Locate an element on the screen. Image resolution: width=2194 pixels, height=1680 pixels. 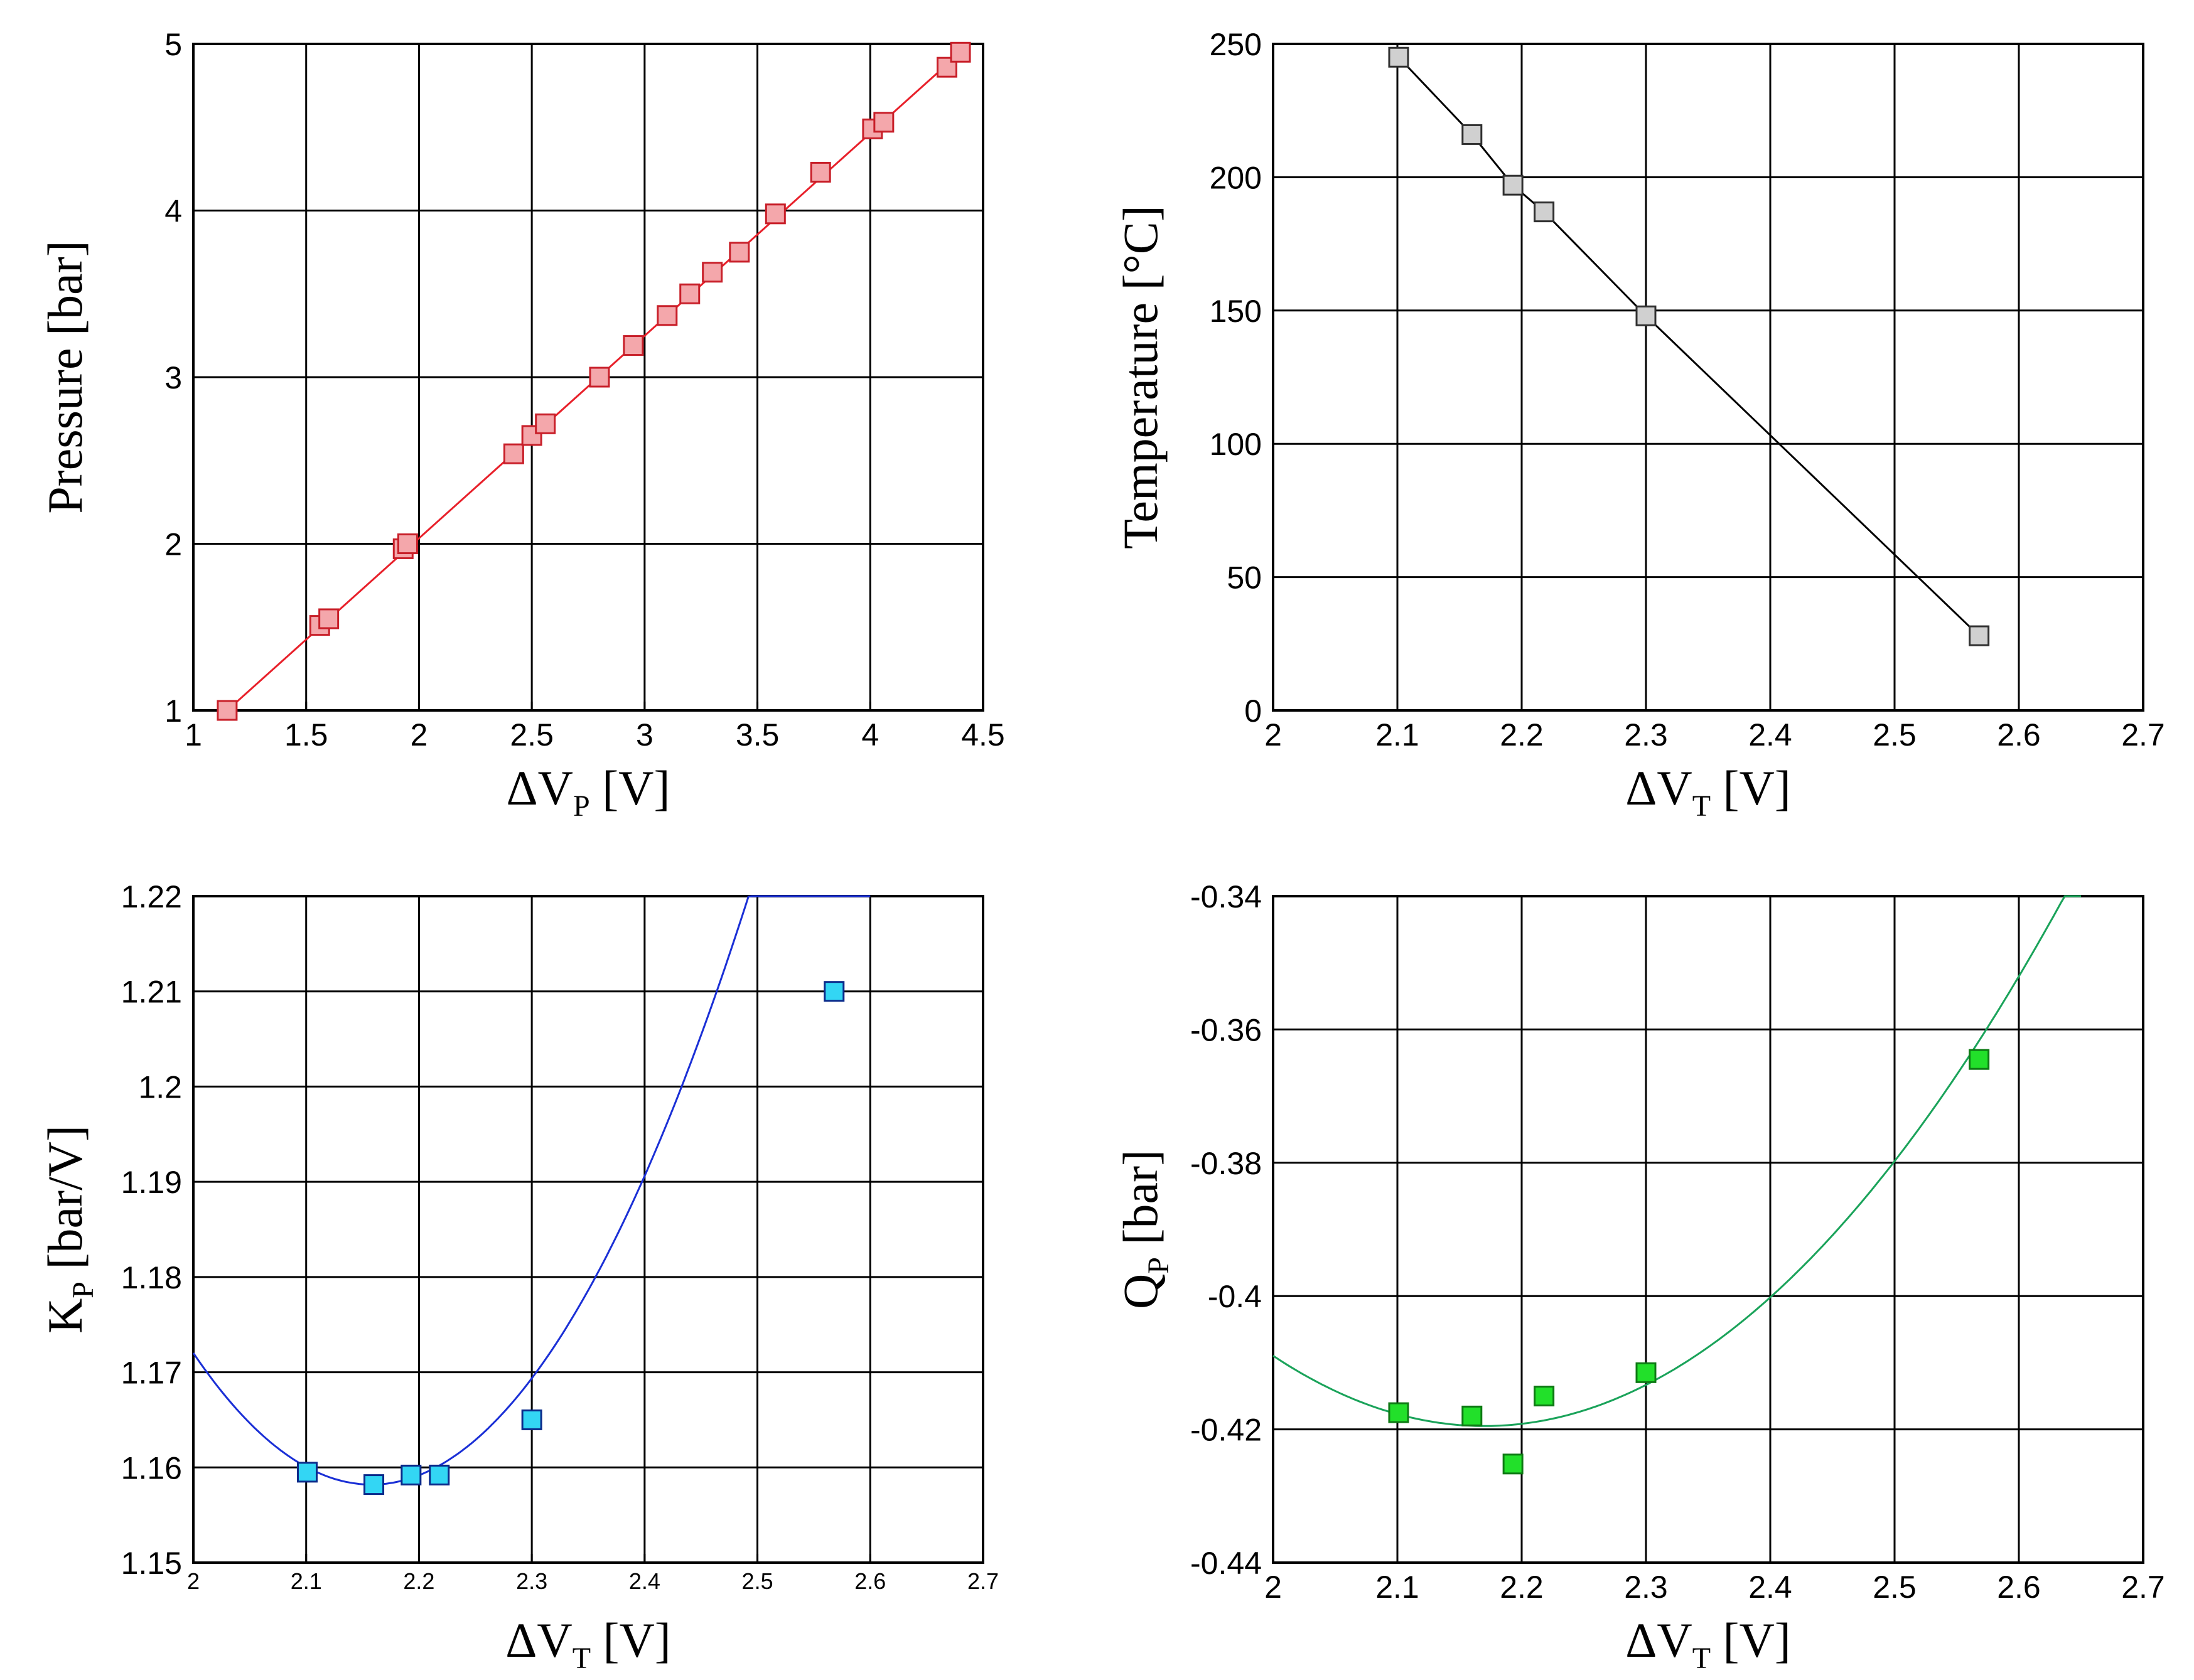
x-axis-label-sub: P is located at coordinates (581, 806).